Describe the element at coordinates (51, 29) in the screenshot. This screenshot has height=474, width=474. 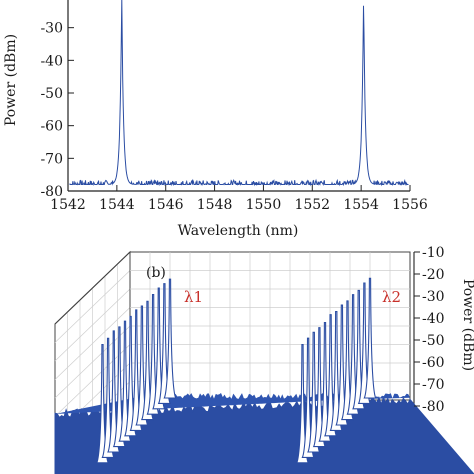
I see `panel-a-y-tick-label: -30` at that location.